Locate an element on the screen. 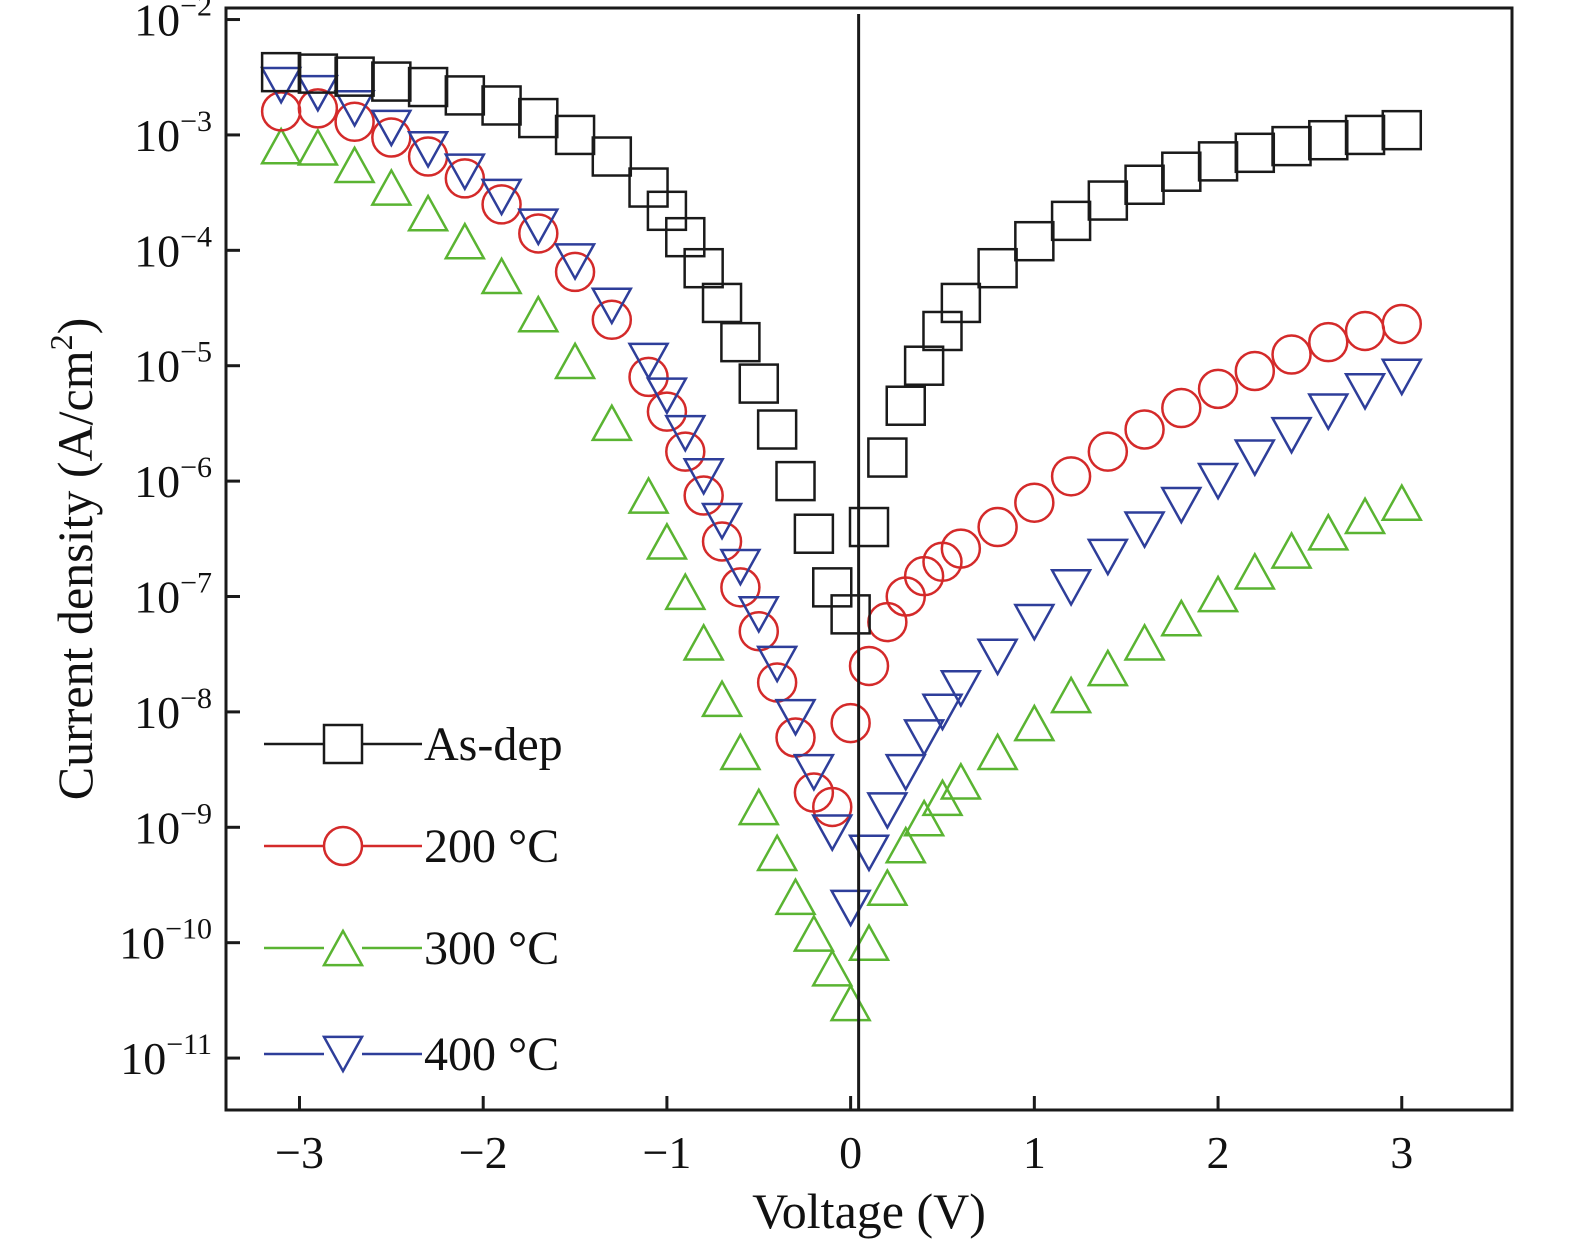  y-tick-exponent: −9 is located at coordinates (196, 813).